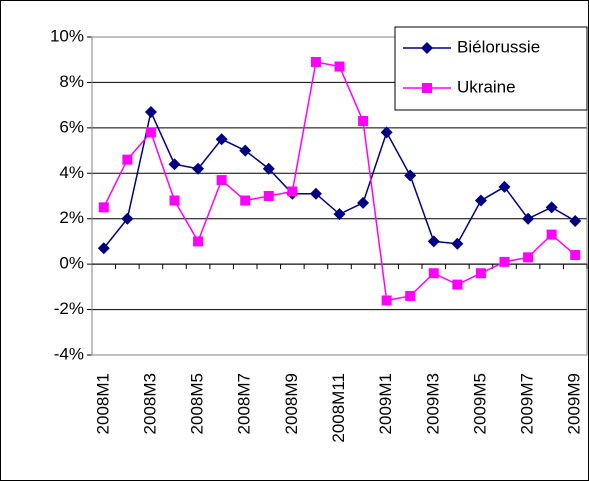  Describe the element at coordinates (71, 217) in the screenshot. I see `y-tick-label: 2%` at that location.